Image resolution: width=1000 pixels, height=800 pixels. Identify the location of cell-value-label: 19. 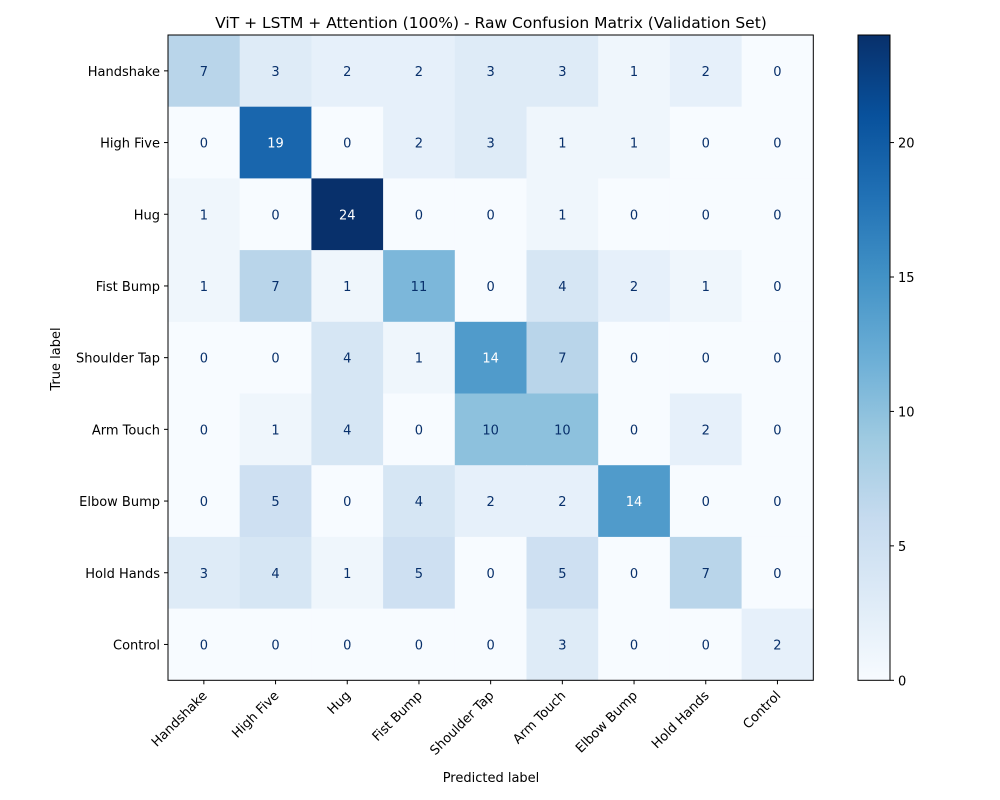
(275, 144).